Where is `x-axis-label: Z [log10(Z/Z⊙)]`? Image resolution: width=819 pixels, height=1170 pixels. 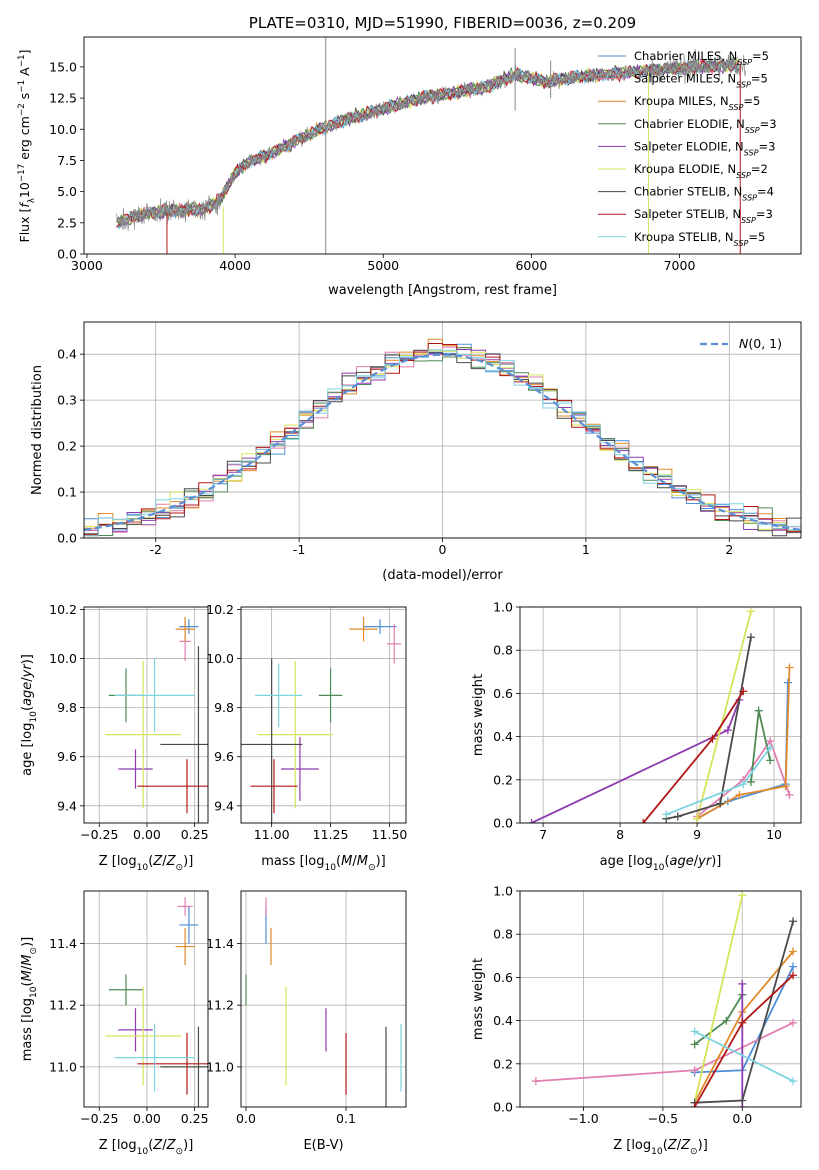
x-axis-label: Z [log10(Z/Z⊙)] is located at coordinates (660, 1147).